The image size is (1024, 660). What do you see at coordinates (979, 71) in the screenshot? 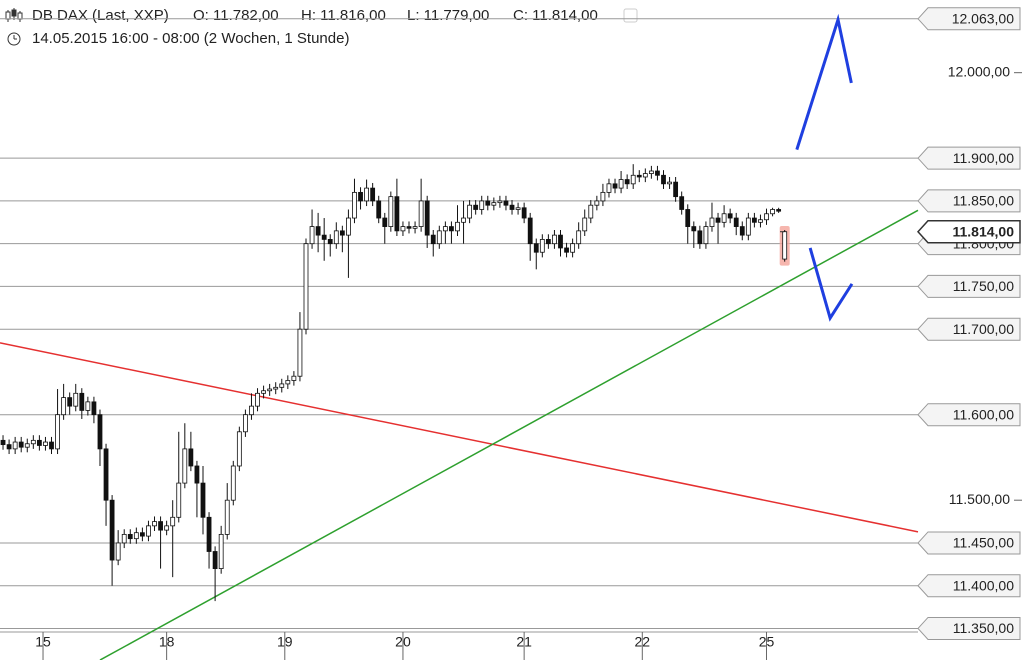
I see `y-tick-label: 12.000,00` at bounding box center [979, 71].